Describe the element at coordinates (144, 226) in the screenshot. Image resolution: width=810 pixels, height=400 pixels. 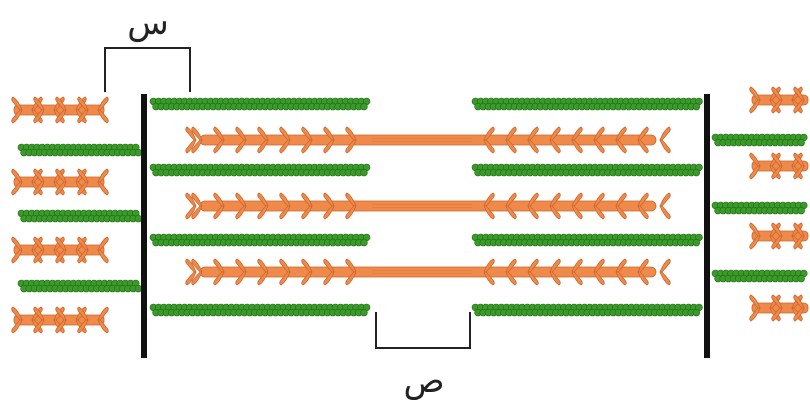
I see `z-line-left` at that location.